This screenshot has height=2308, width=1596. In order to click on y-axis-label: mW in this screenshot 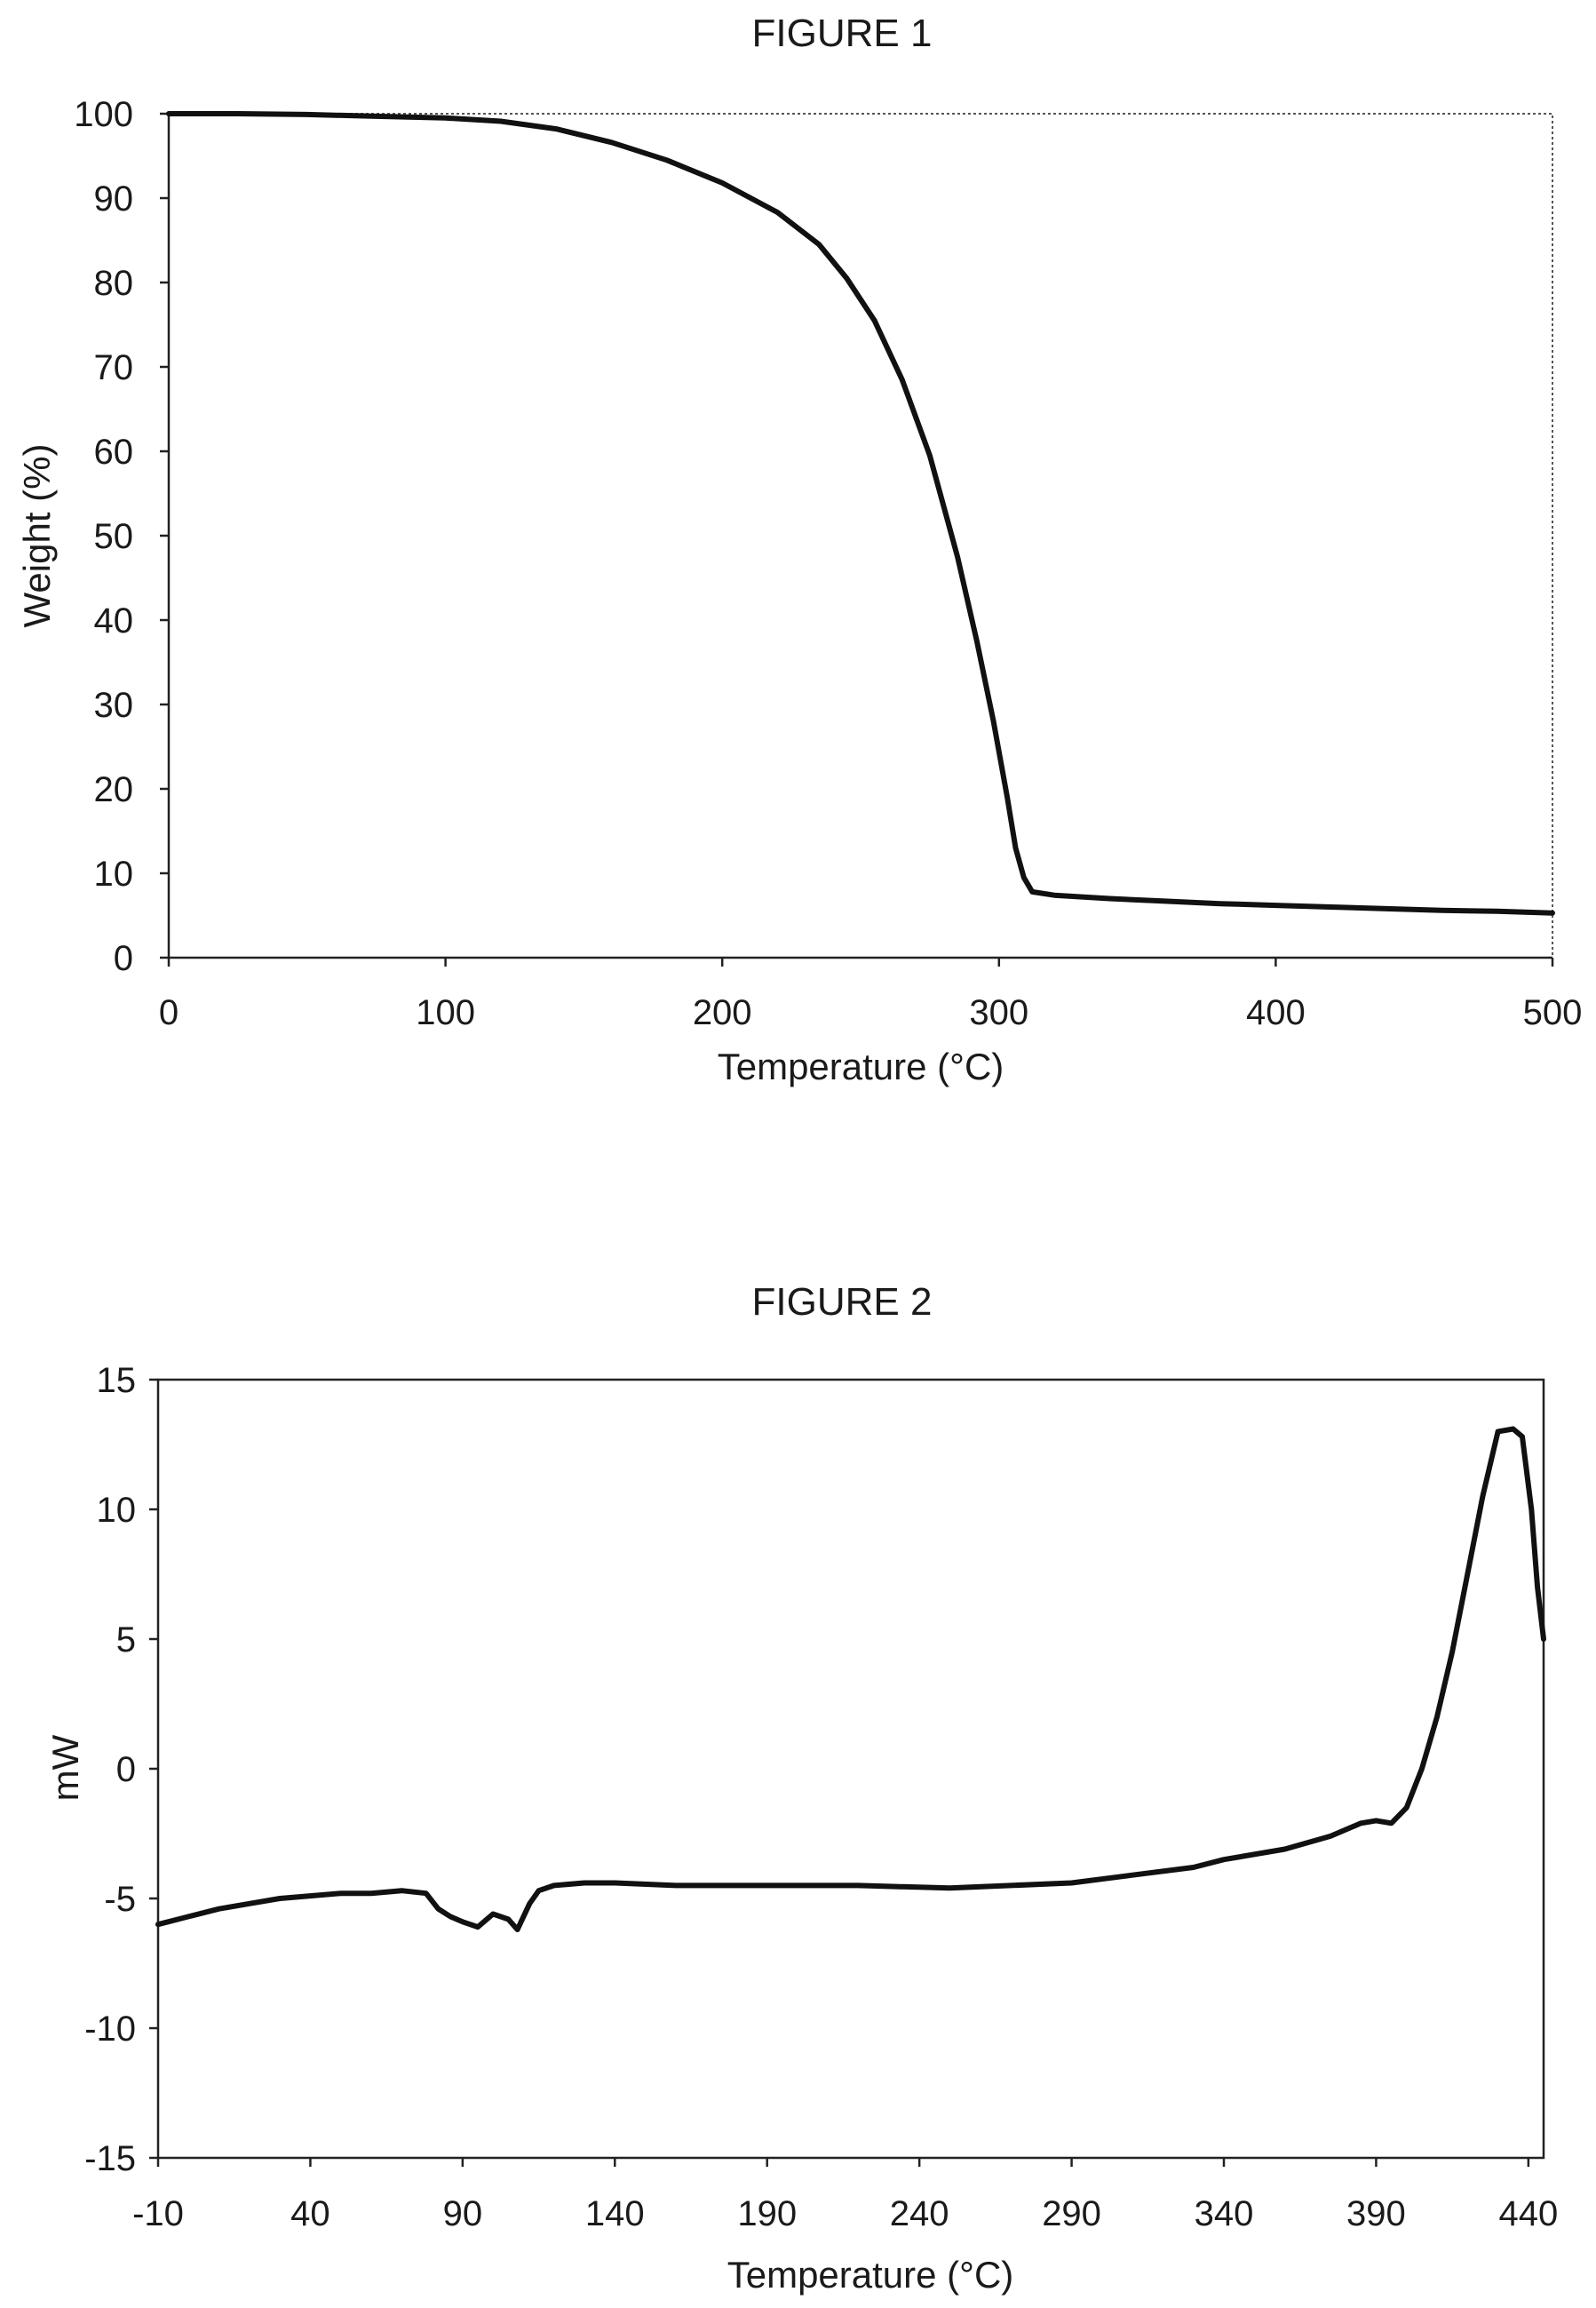, I will do `click(65, 1767)`.